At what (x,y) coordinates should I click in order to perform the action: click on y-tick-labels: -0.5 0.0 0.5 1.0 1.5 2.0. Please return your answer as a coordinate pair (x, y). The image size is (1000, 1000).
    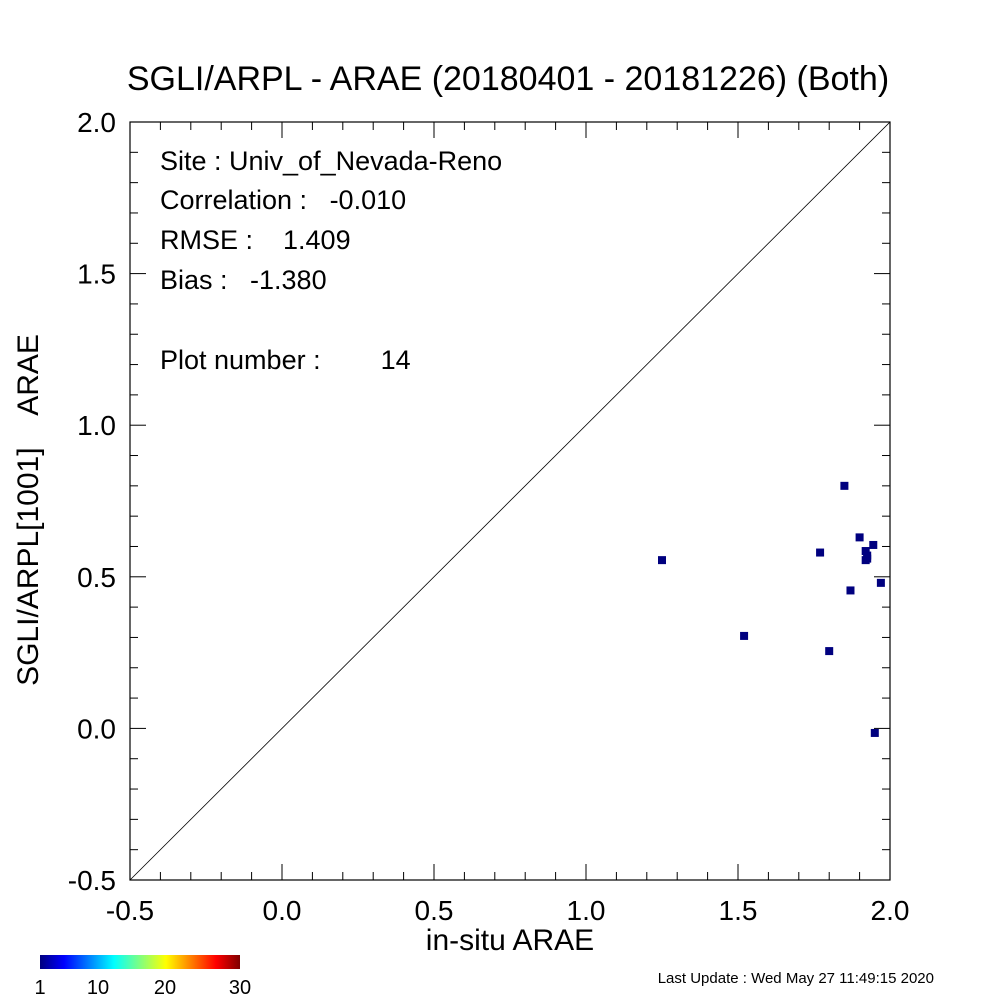
    Looking at the image, I should click on (92, 501).